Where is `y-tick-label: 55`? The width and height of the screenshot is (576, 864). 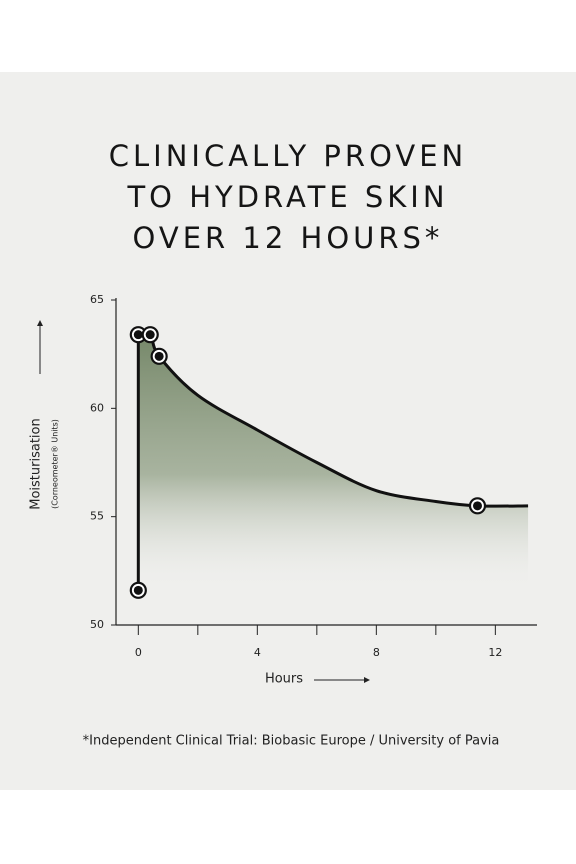
y-tick-label: 55 is located at coordinates (97, 516).